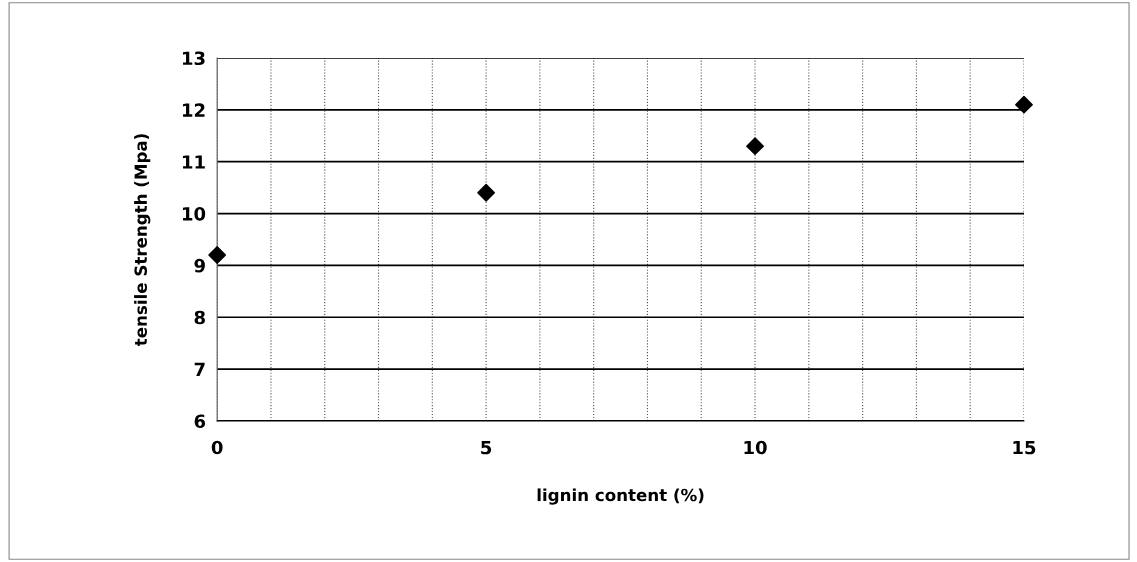 This screenshot has width=1137, height=562. Describe the element at coordinates (486, 447) in the screenshot. I see `x-tick-label: 5` at that location.